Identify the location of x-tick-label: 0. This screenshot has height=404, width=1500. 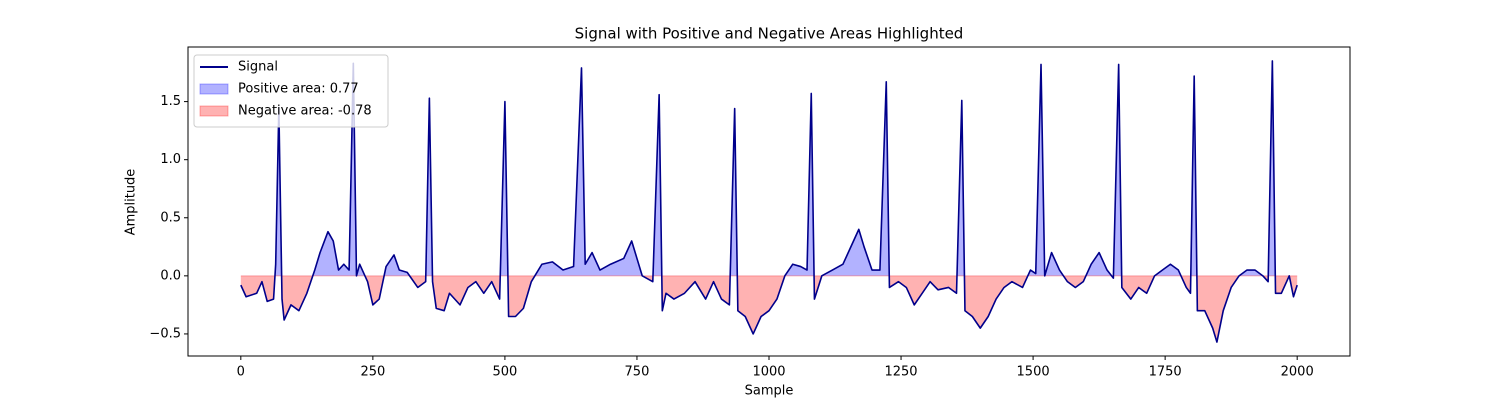
(241, 372).